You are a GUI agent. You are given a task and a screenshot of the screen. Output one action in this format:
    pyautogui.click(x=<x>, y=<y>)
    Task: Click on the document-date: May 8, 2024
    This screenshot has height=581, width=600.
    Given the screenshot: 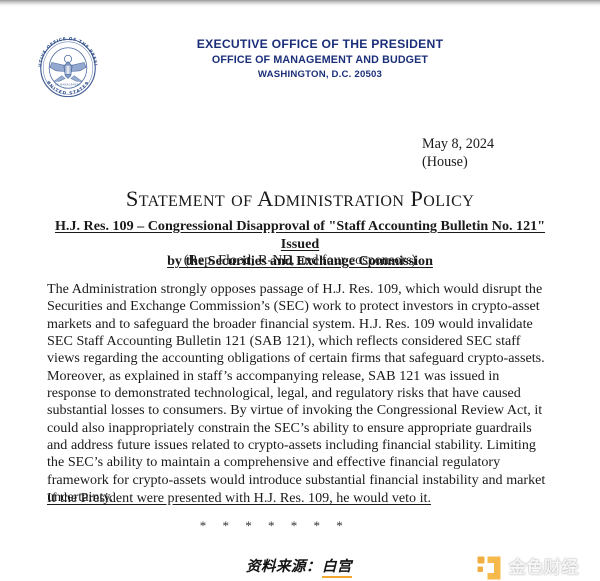 What is the action you would take?
    pyautogui.click(x=458, y=144)
    